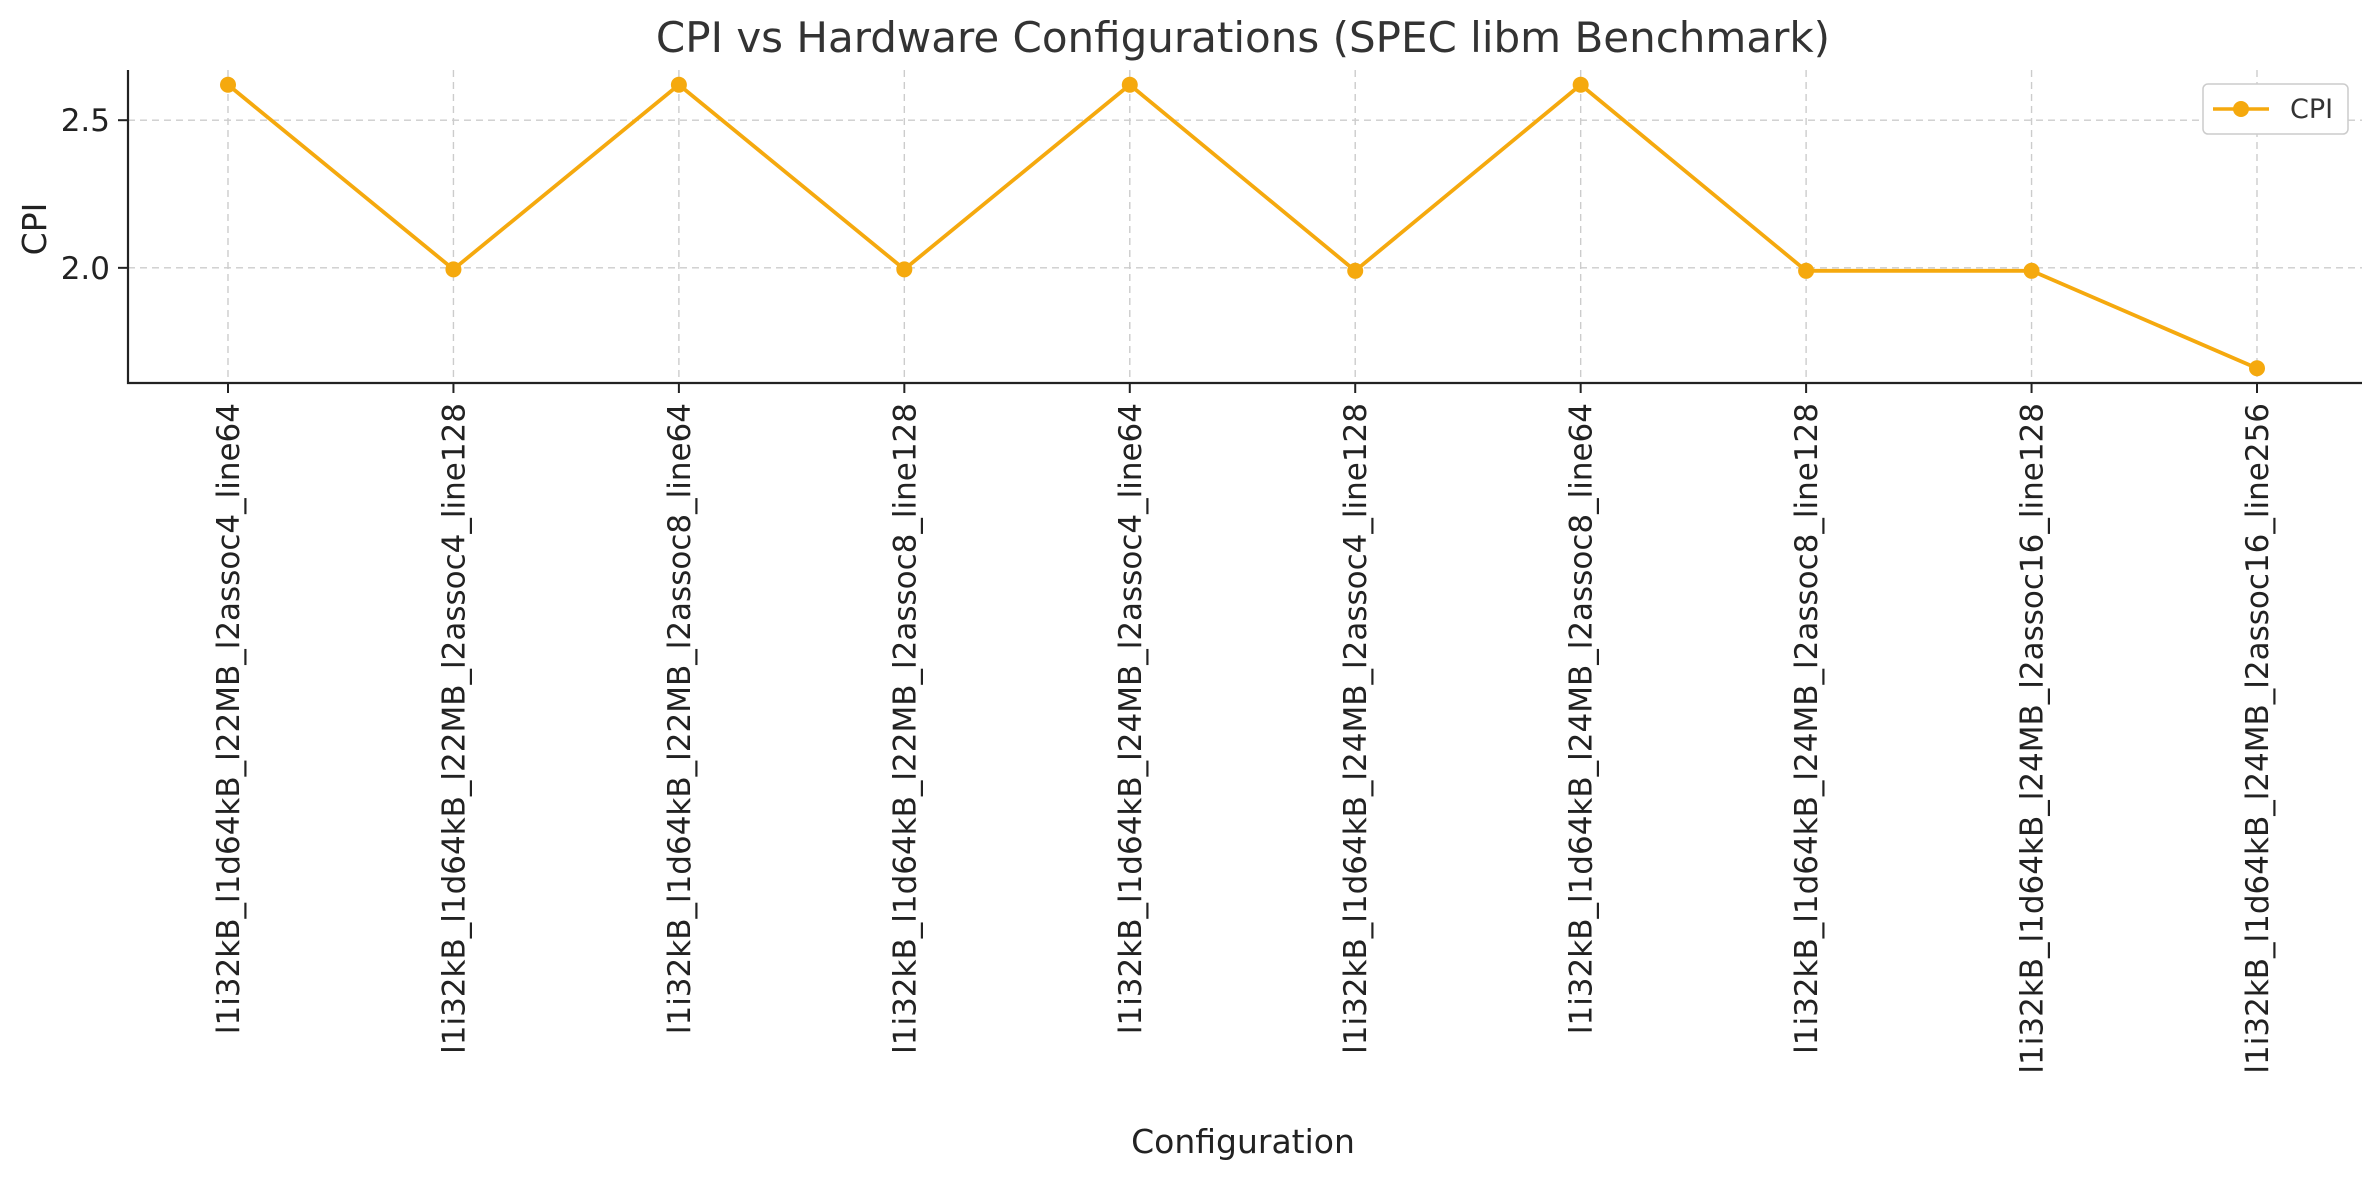 Image resolution: width=2379 pixels, height=1180 pixels. Describe the element at coordinates (2241, 109) in the screenshot. I see `legend-marker-cpi` at that location.